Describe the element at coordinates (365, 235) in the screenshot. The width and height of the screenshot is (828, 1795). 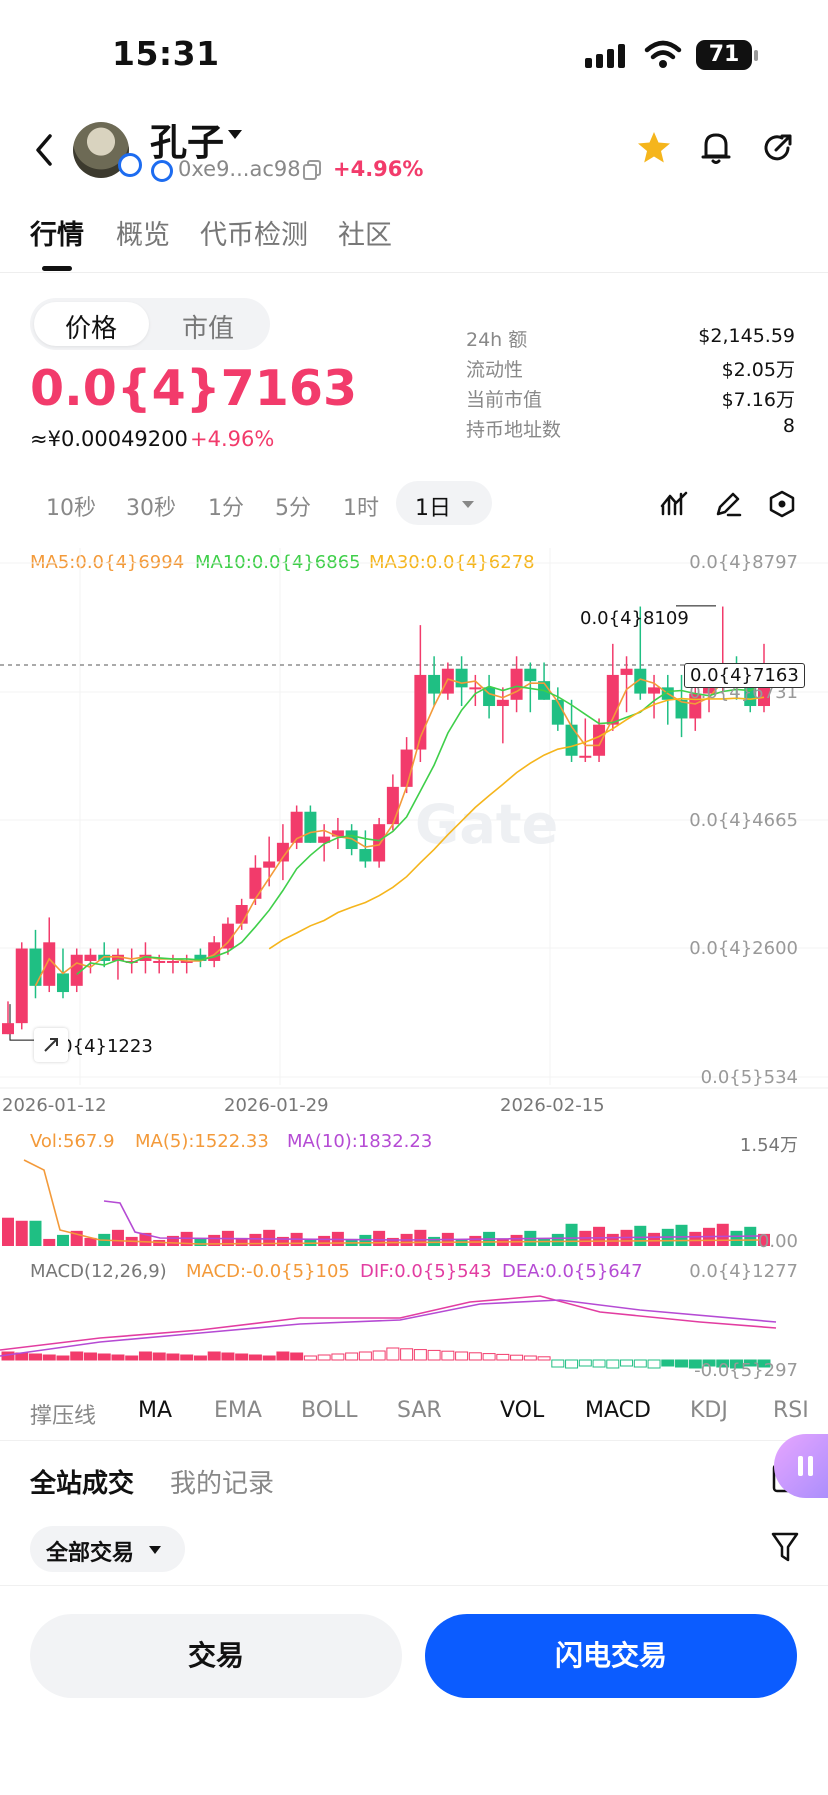
I see `tab-community: 社区` at that location.